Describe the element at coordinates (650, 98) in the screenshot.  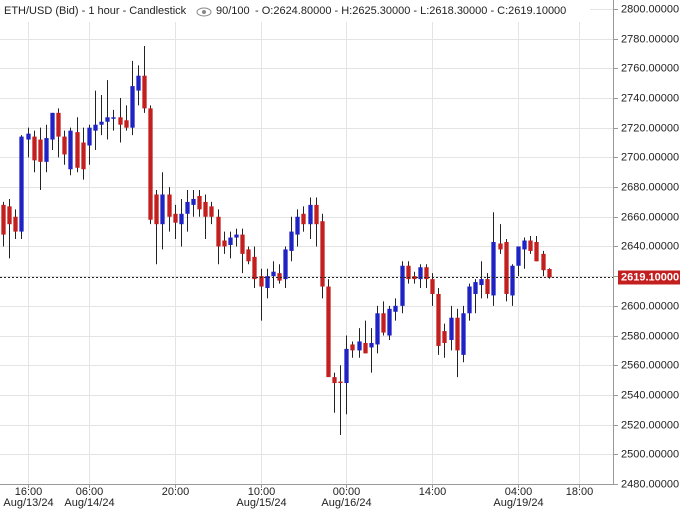
I see `y-tick-label: 2740.00000` at that location.